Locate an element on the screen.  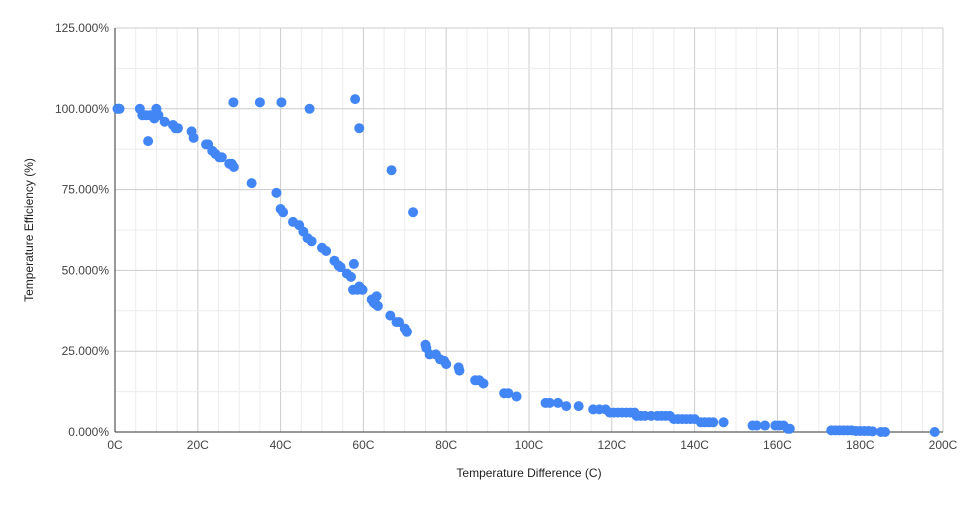
x-tick-label: 60C is located at coordinates (363, 445).